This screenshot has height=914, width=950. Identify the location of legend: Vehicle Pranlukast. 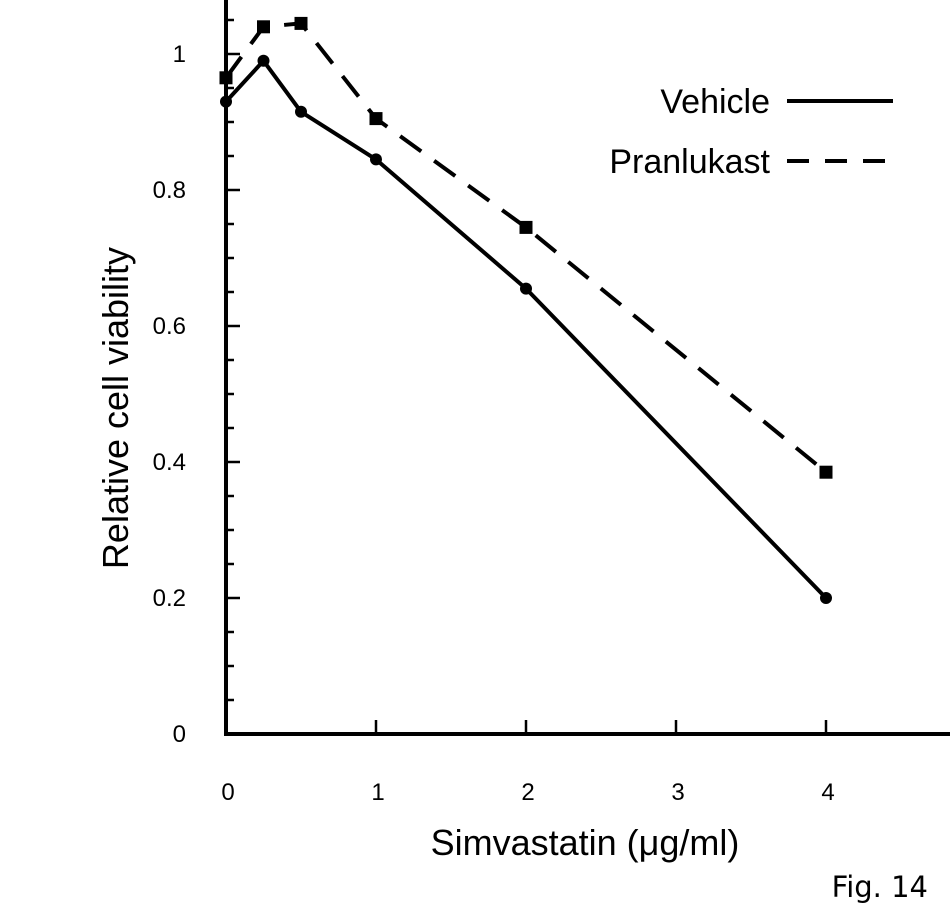
(751, 132).